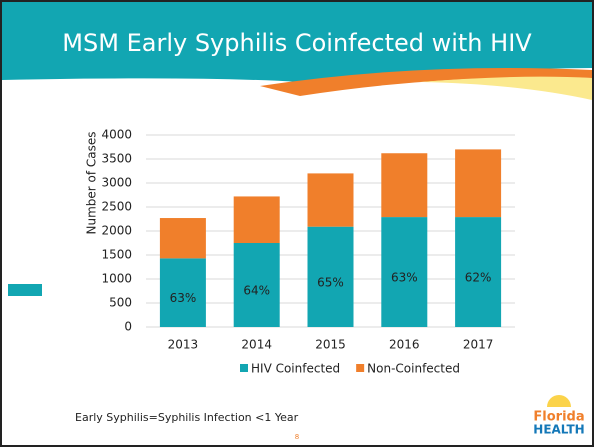 The height and width of the screenshot is (447, 594). Describe the element at coordinates (92, 182) in the screenshot. I see `y-axis-label: Number of Cases` at that location.